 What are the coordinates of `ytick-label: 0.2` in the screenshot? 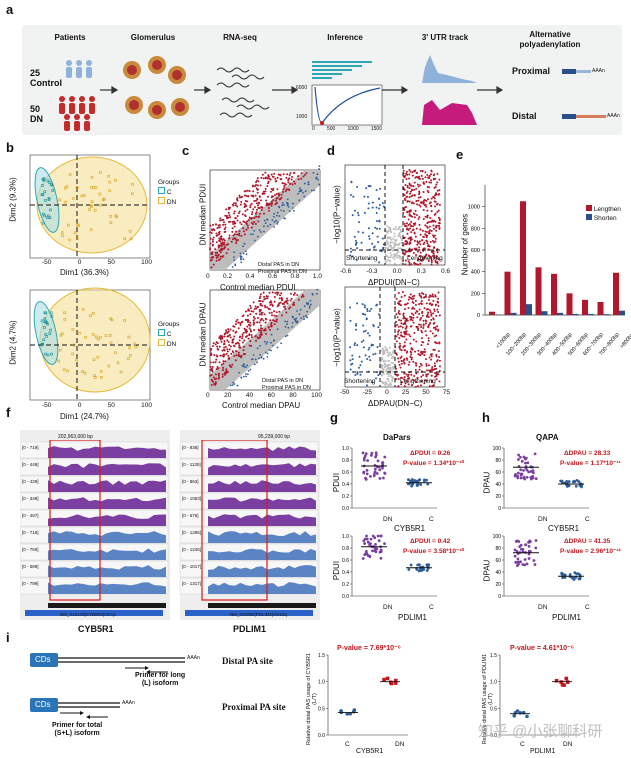 It's located at (345, 585).